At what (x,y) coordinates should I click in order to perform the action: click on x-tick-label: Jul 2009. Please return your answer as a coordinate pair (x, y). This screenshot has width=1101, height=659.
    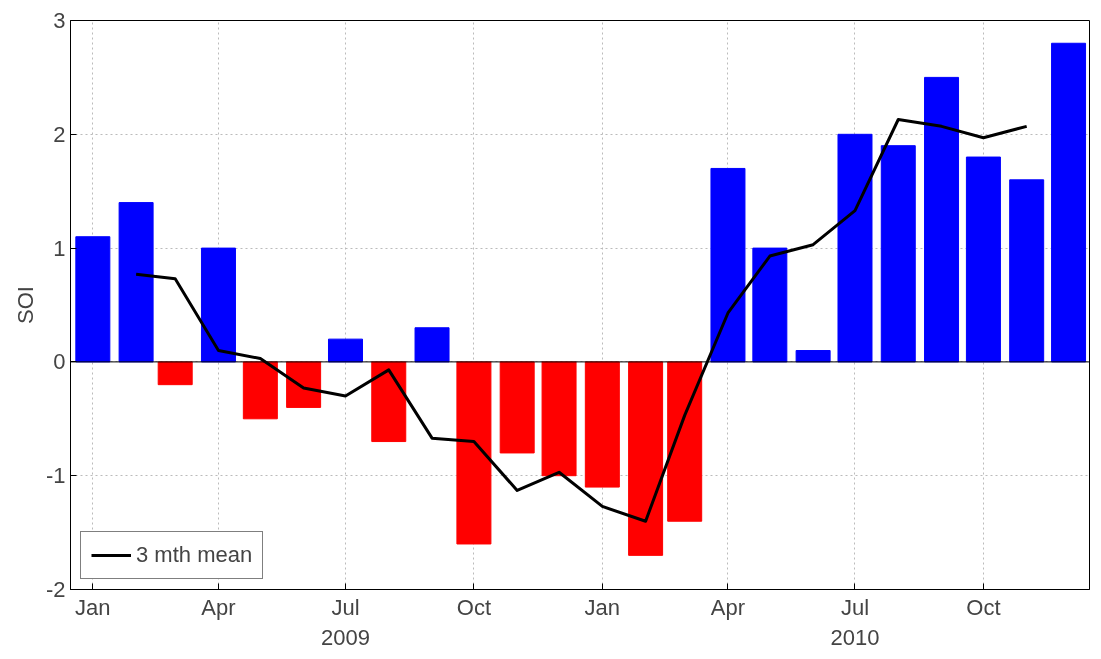
    Looking at the image, I should click on (345, 622).